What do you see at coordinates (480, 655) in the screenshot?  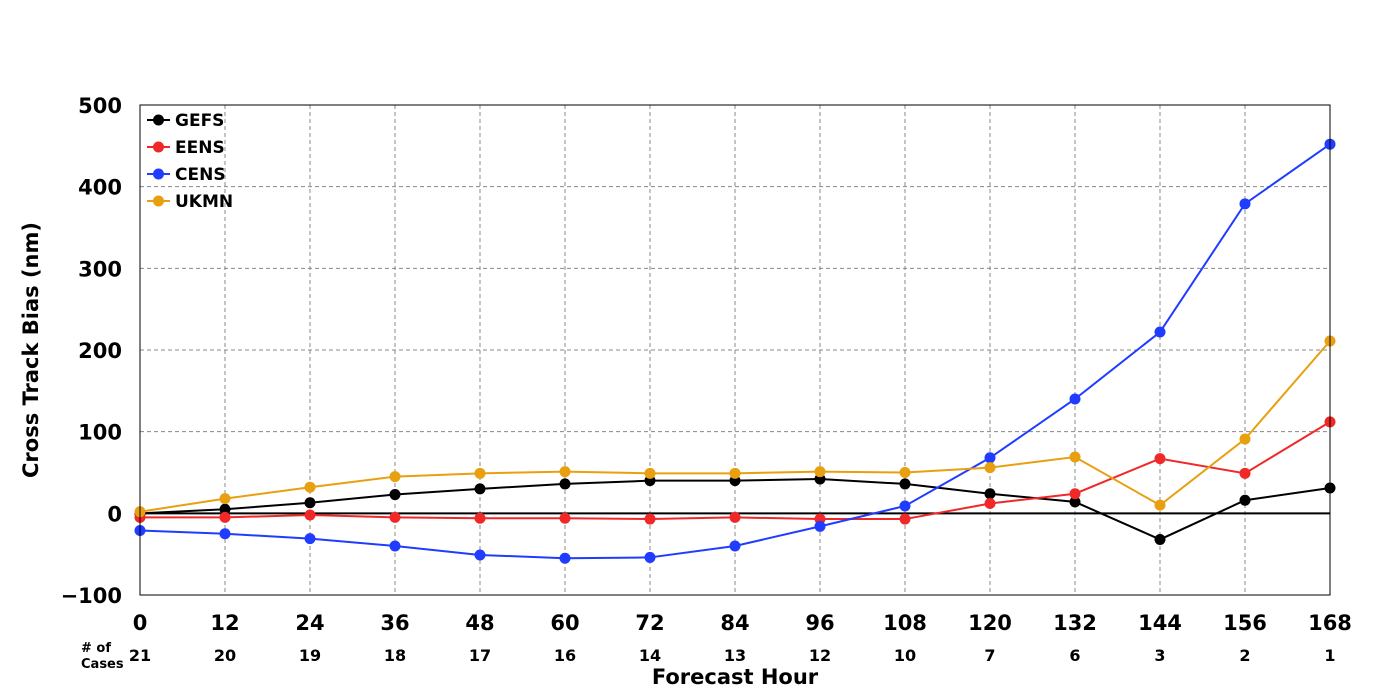 I see `case-count-label: 17` at bounding box center [480, 655].